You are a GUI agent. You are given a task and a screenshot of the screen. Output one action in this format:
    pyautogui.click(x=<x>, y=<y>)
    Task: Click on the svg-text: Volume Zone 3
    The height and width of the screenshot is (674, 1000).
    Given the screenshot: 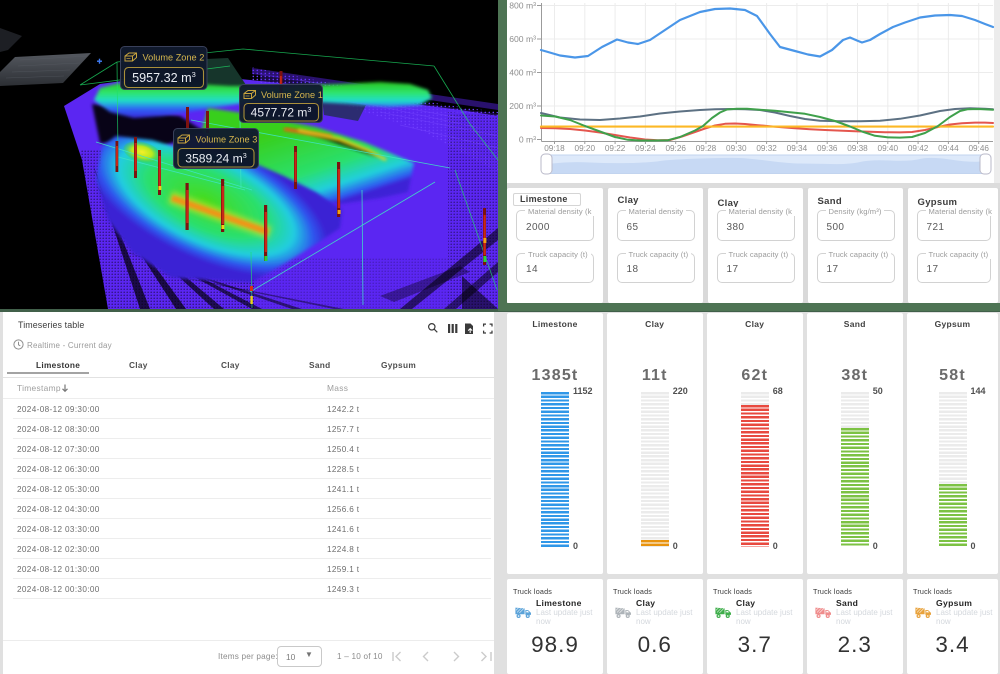 What is the action you would take?
    pyautogui.click(x=227, y=140)
    